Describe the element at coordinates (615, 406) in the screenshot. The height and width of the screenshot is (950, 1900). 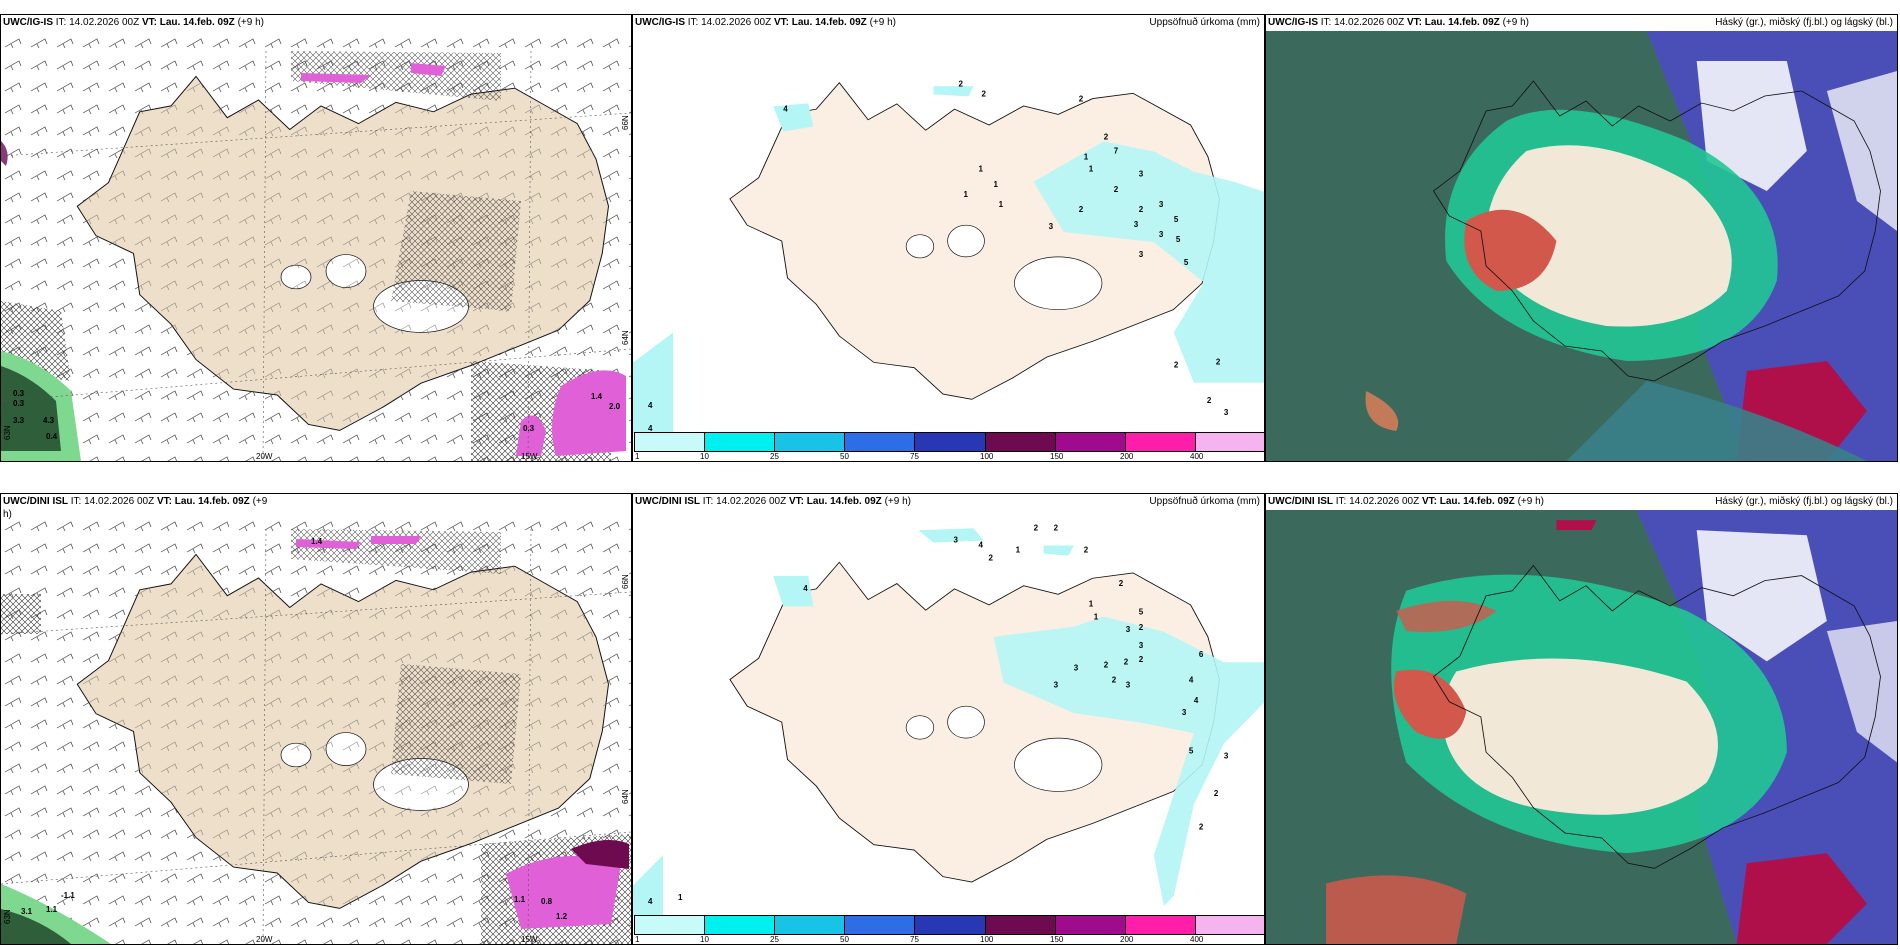
I see `value-label: 2.0` at that location.